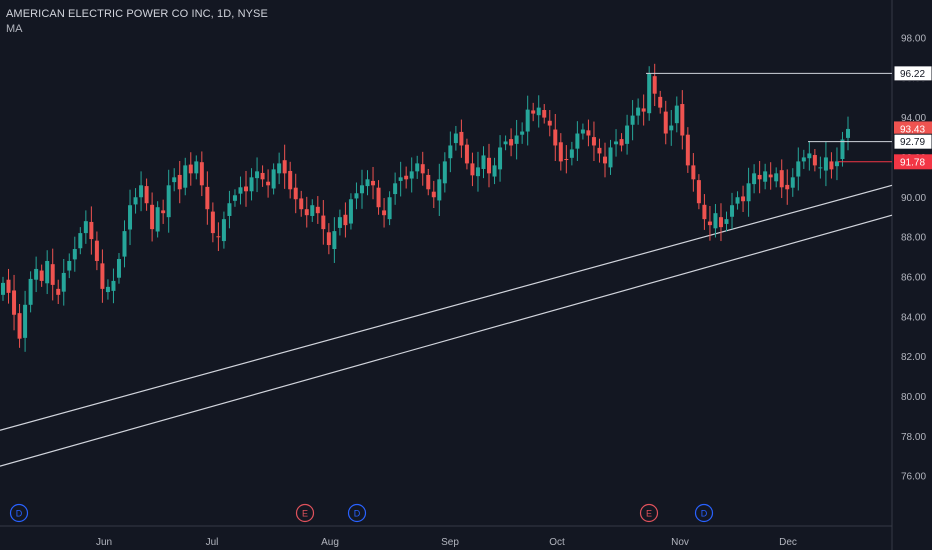 This screenshot has height=550, width=932. What do you see at coordinates (14, 29) in the screenshot?
I see `indicator-label: MA` at bounding box center [14, 29].